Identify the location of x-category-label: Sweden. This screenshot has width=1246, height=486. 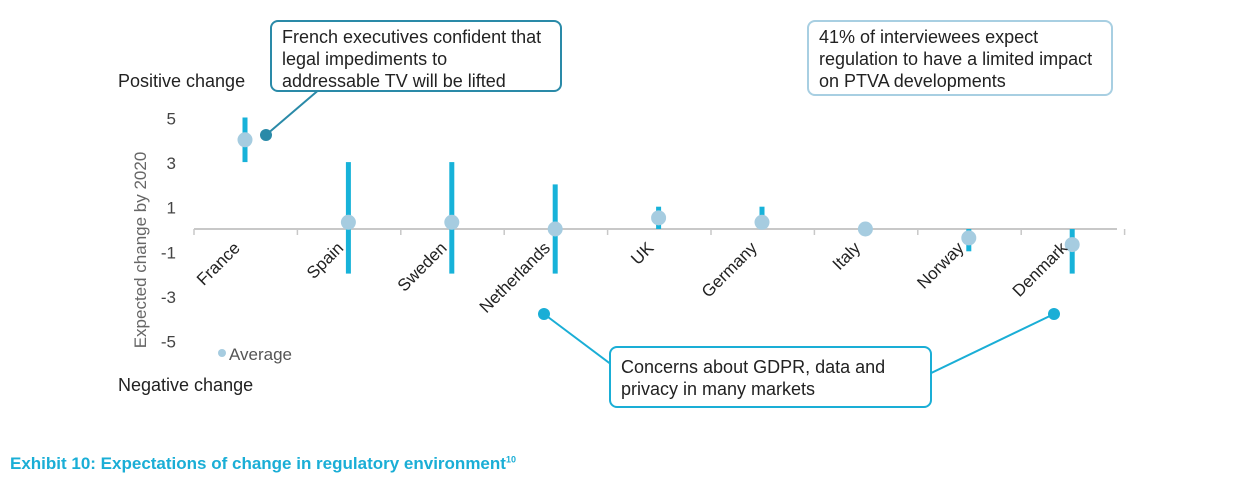
(422, 266).